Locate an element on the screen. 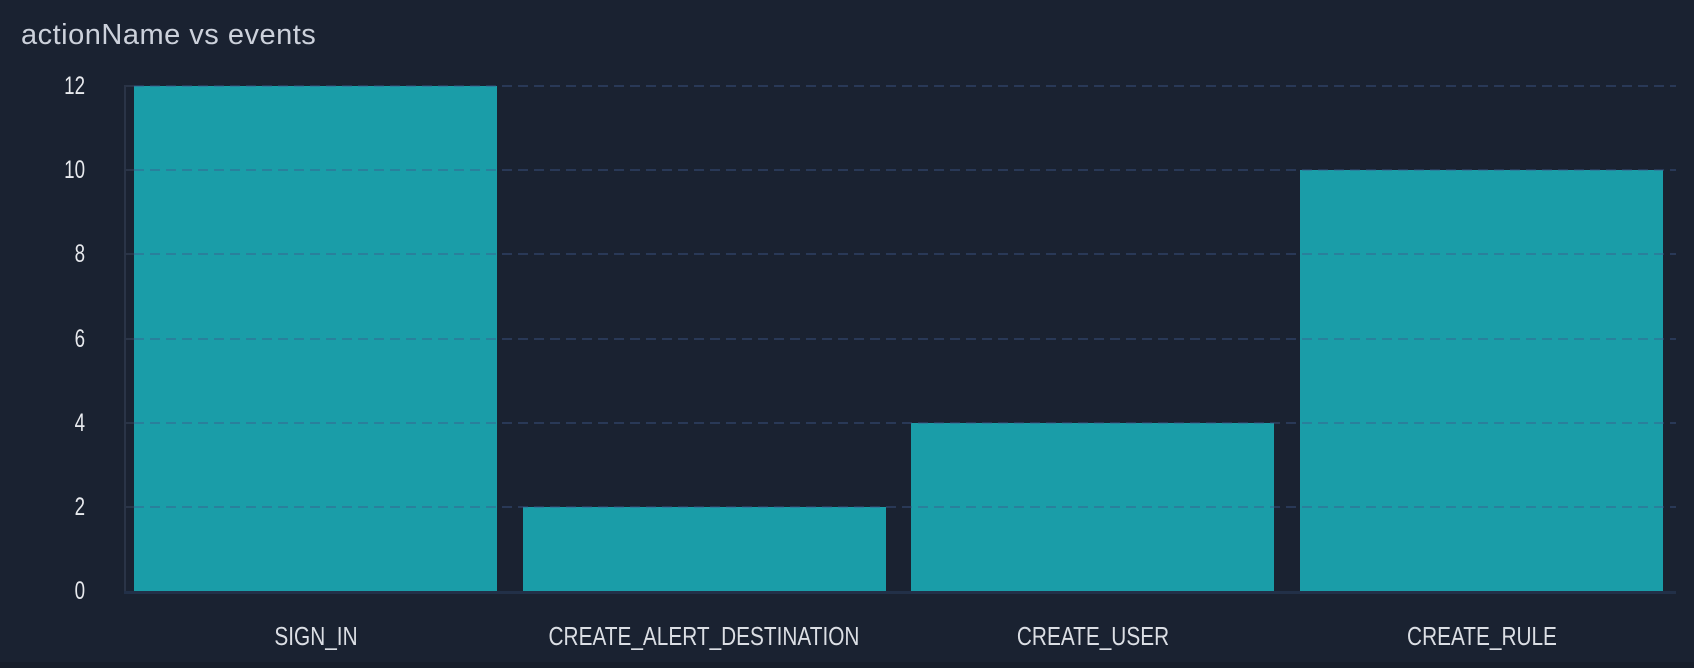 This screenshot has width=1694, height=668. bar-create-alert-destination is located at coordinates (704, 548).